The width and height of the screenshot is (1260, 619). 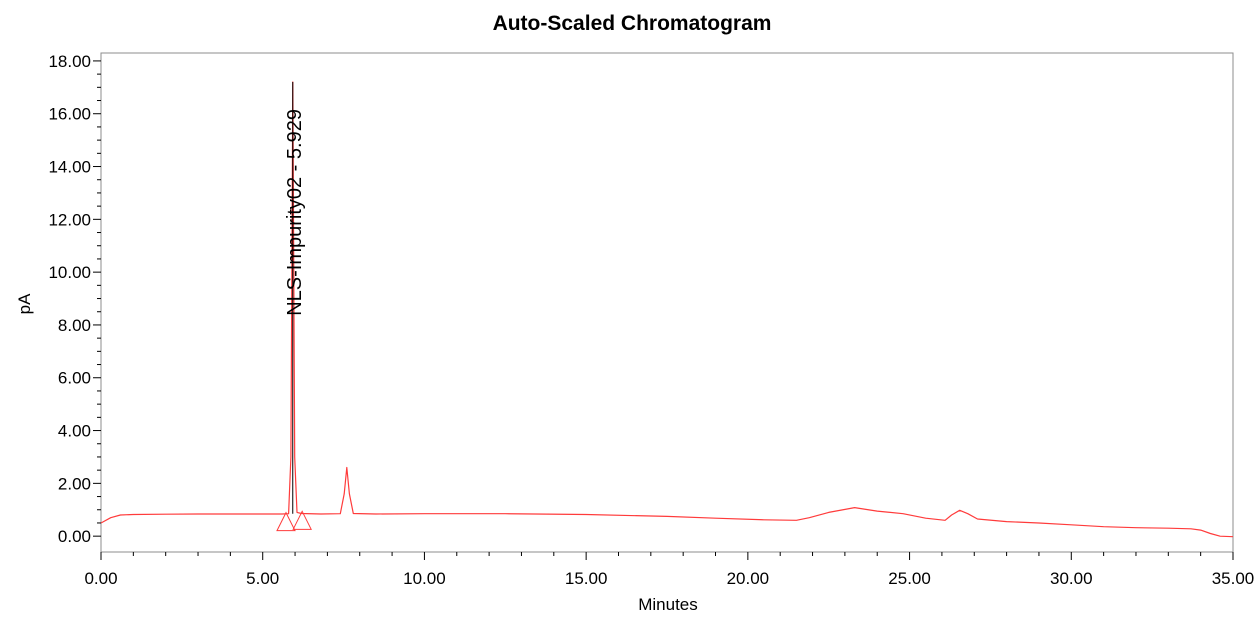 What do you see at coordinates (69, 114) in the screenshot?
I see `y-tick-label: 16.00` at bounding box center [69, 114].